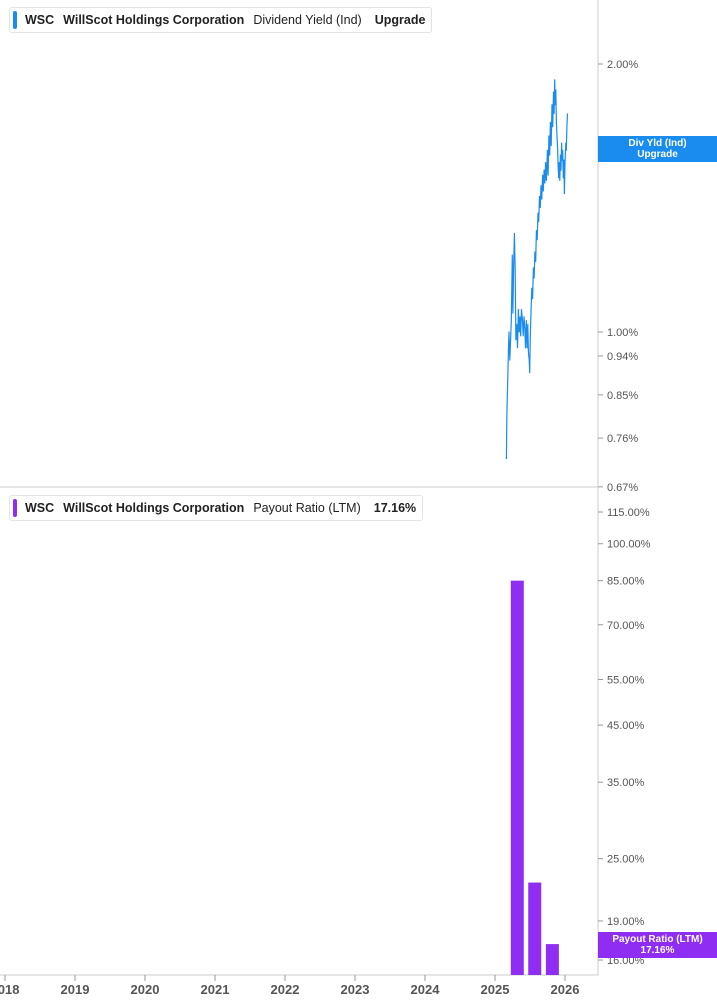  I want to click on tag-label: Div Yld (Ind), so click(657, 143).